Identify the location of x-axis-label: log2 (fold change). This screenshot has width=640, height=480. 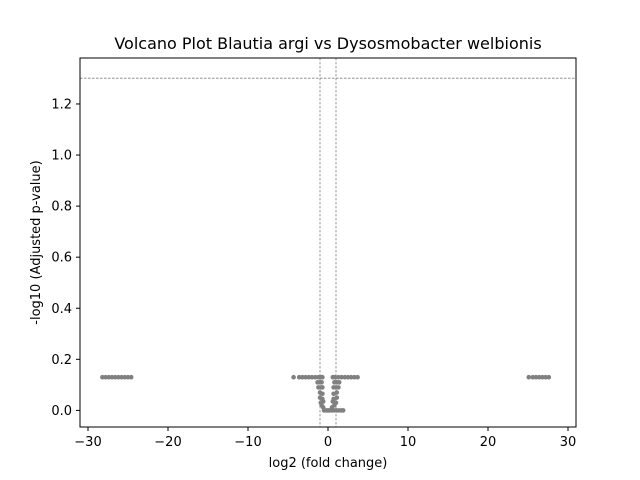
(328, 463).